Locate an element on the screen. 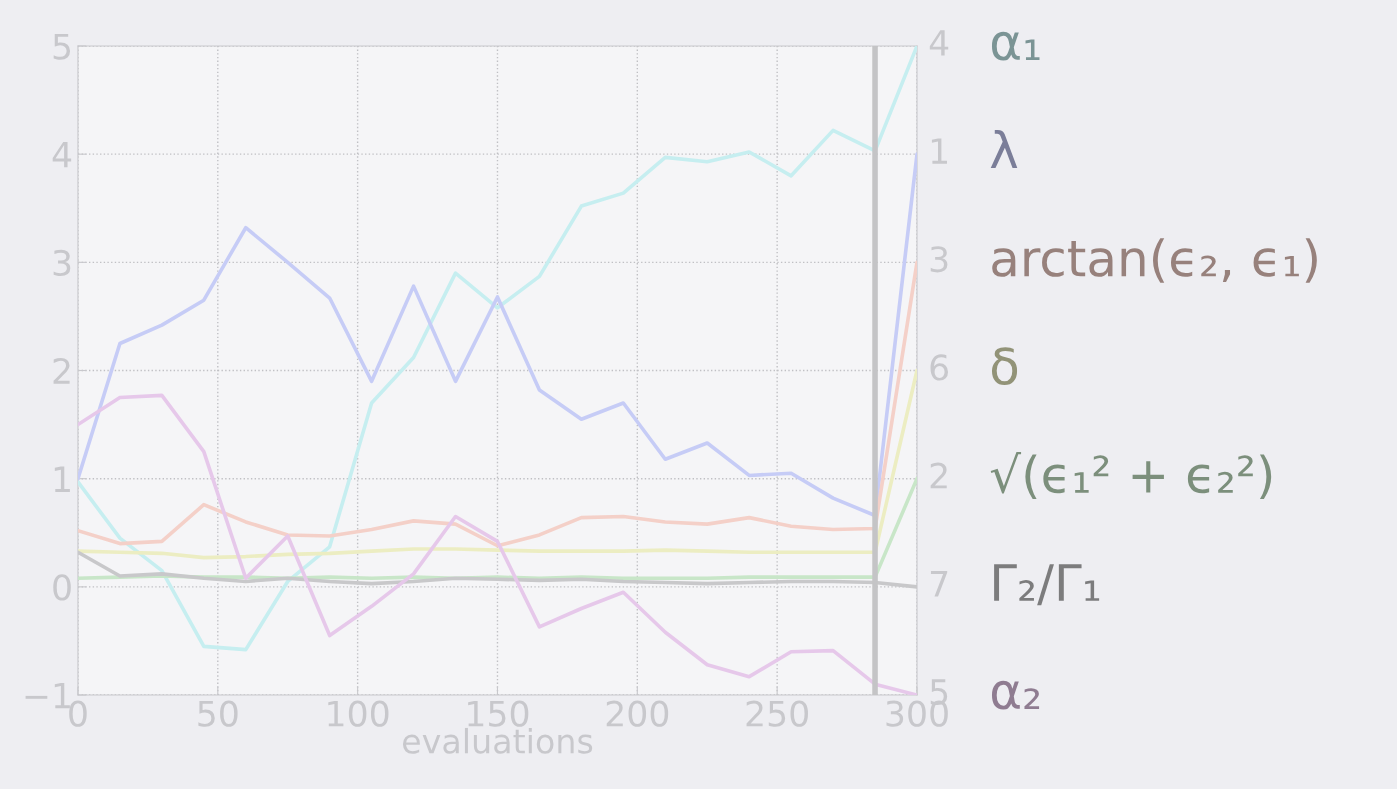  series-label: arctan(ϵ₂, ϵ₁) is located at coordinates (1154, 260).